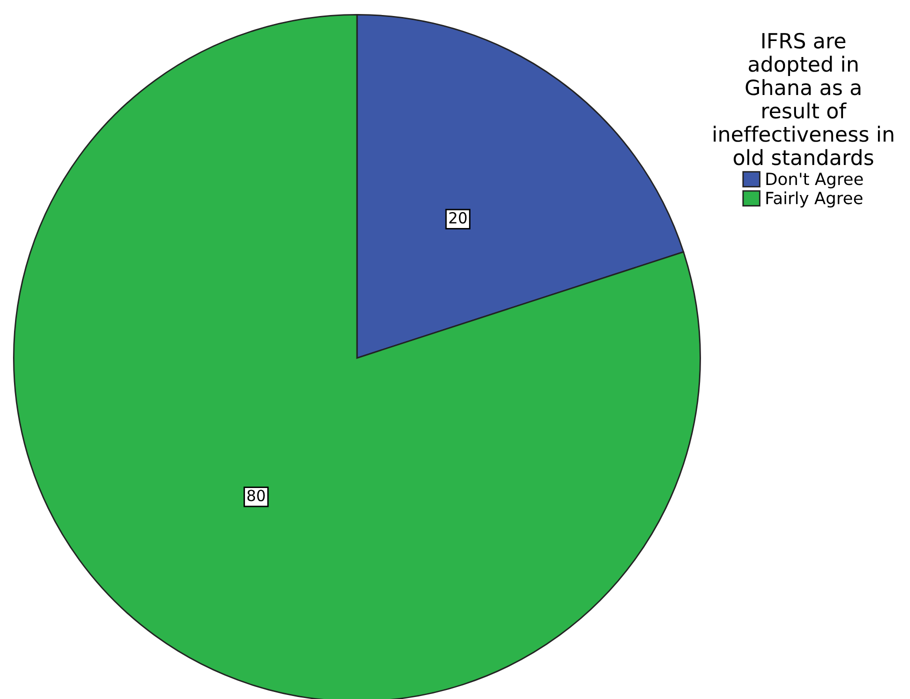 Image resolution: width=910 pixels, height=699 pixels. What do you see at coordinates (804, 99) in the screenshot?
I see `legend-title: IFRS are adopted in Ghana as a result of ineffectiveness in old standards` at bounding box center [804, 99].